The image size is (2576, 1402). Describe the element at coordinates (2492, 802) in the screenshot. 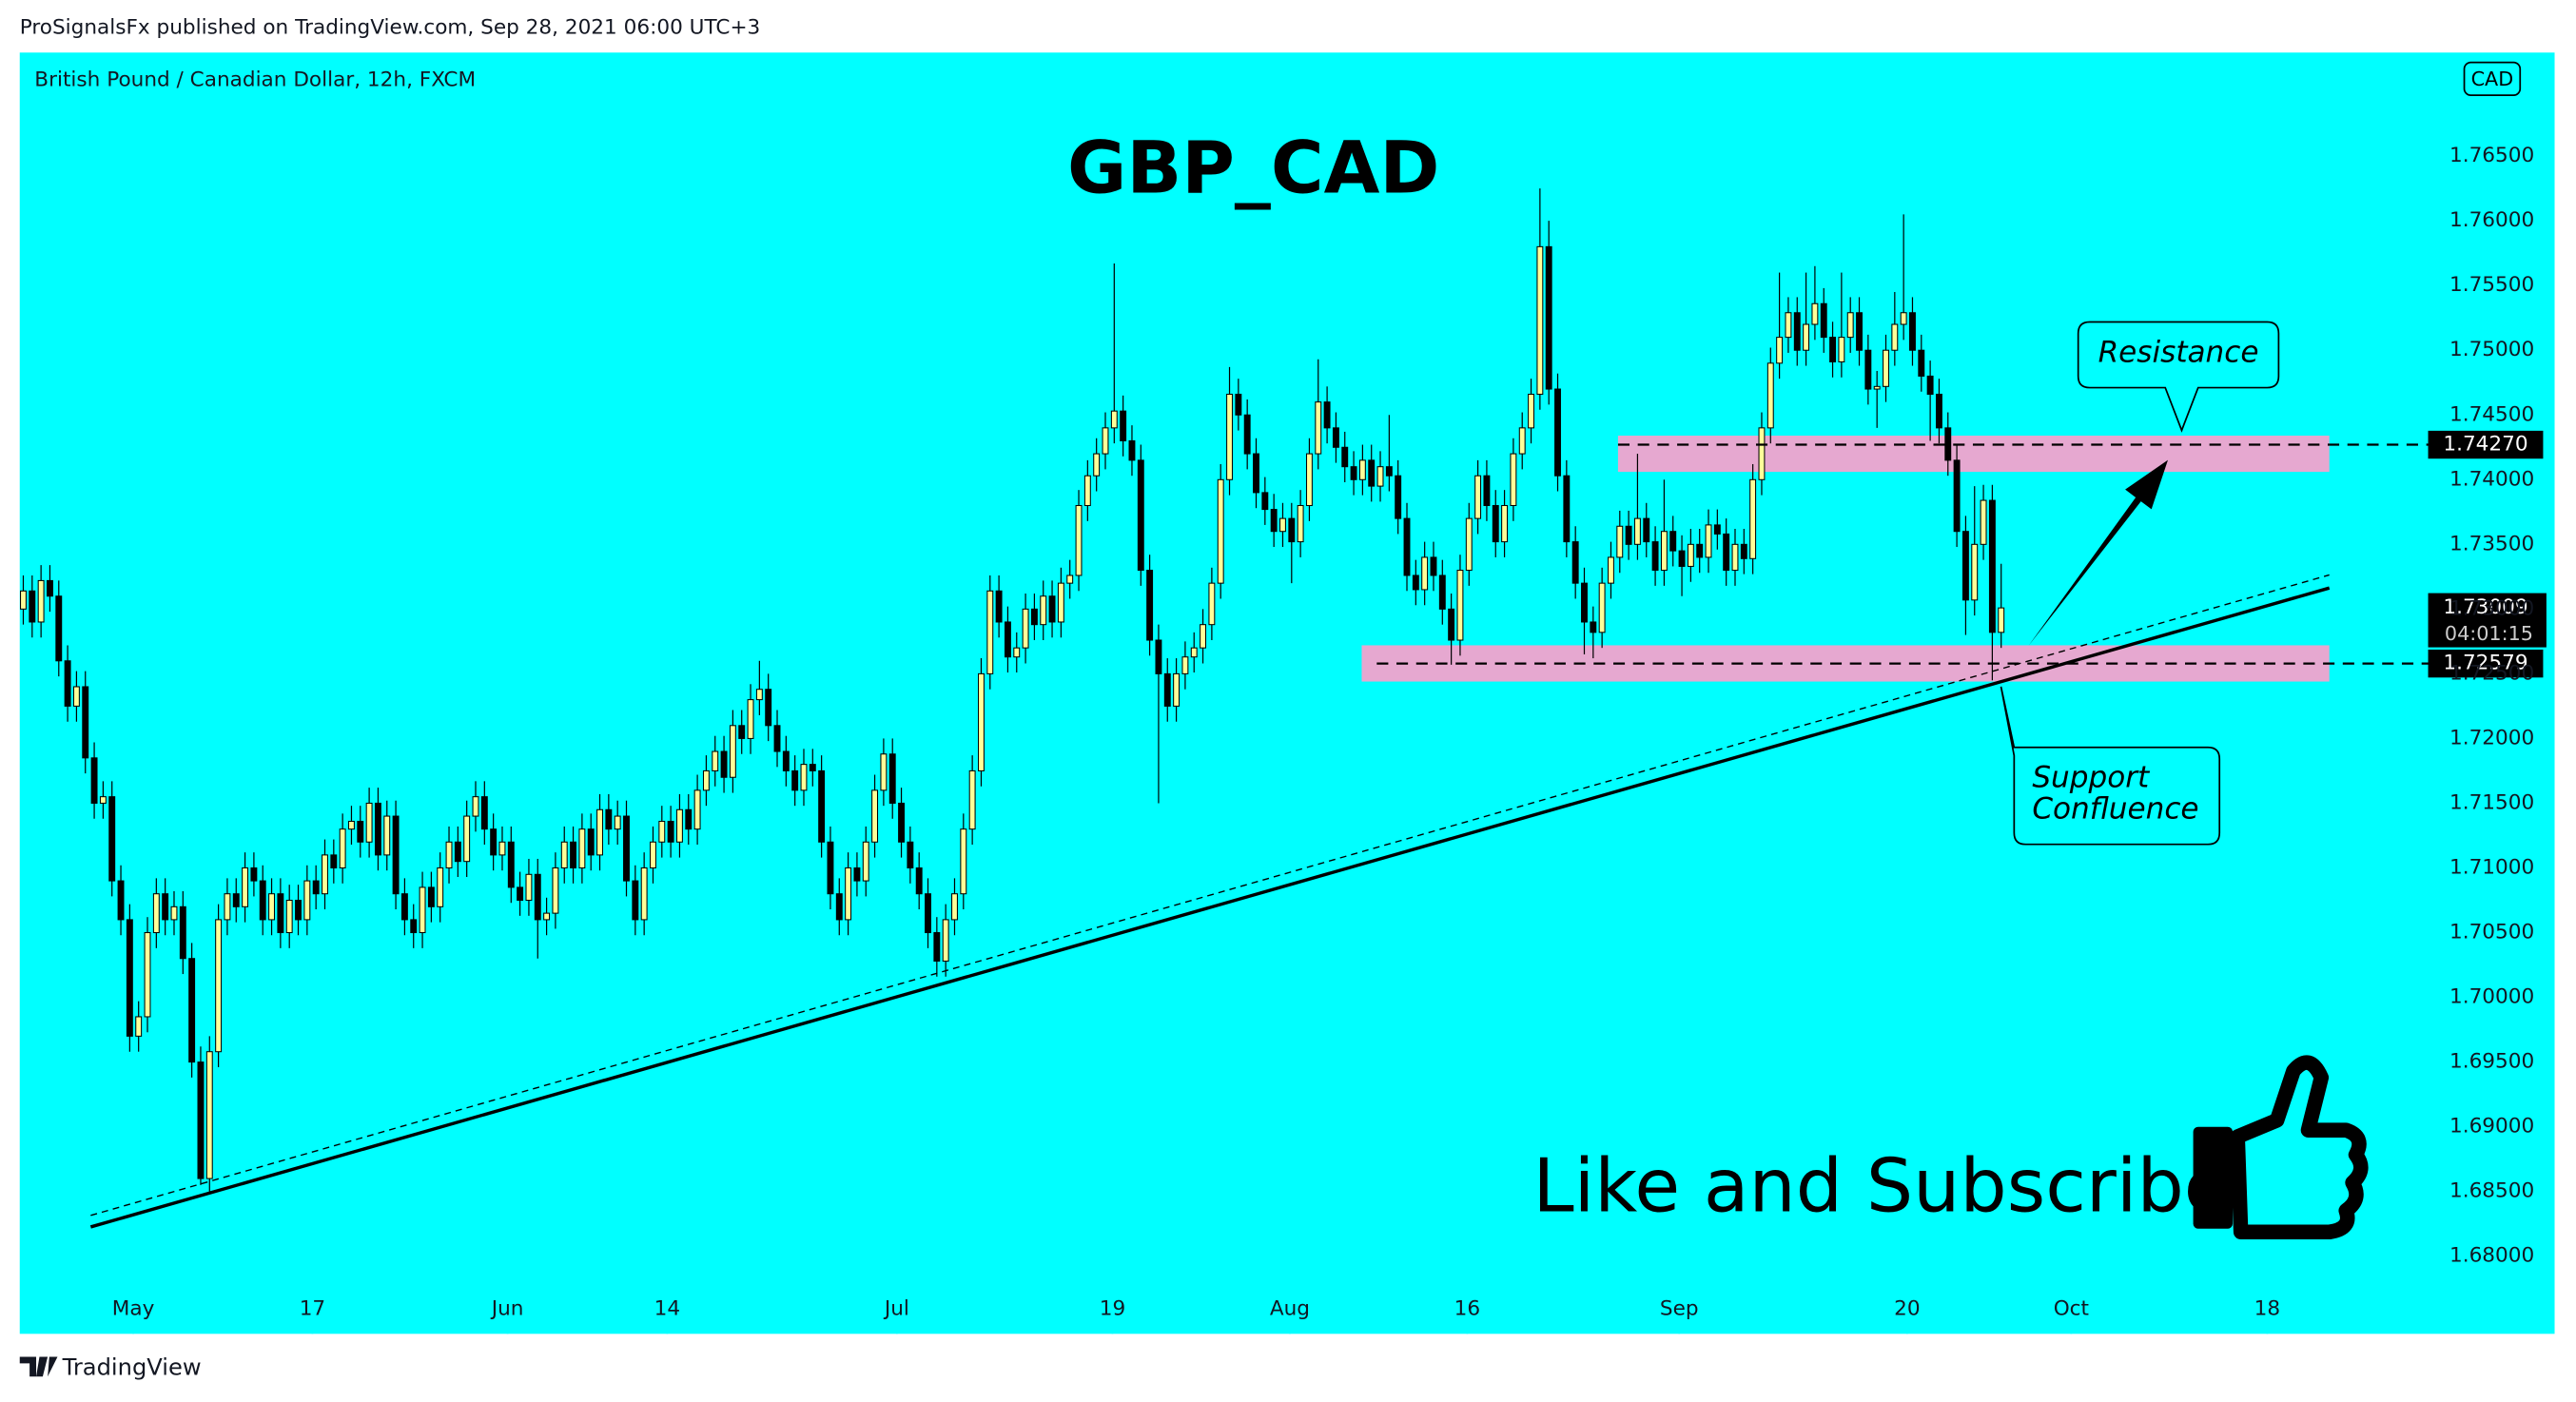

I see `y-tick-label: 1.71500` at that location.